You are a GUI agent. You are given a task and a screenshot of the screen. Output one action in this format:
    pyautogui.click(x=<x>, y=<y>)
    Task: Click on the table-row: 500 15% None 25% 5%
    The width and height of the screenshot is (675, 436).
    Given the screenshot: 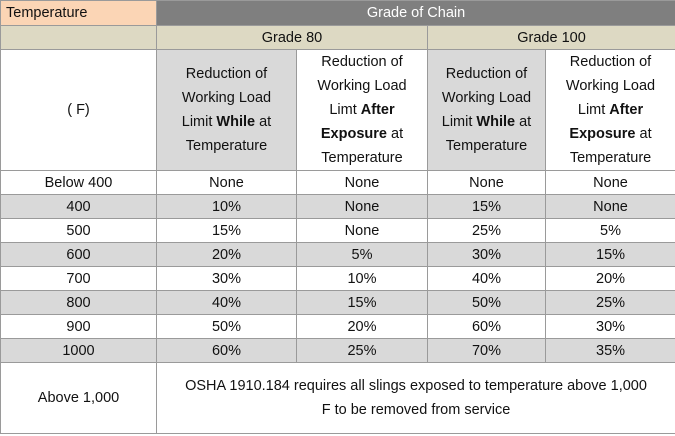 What is the action you would take?
    pyautogui.click(x=337, y=230)
    